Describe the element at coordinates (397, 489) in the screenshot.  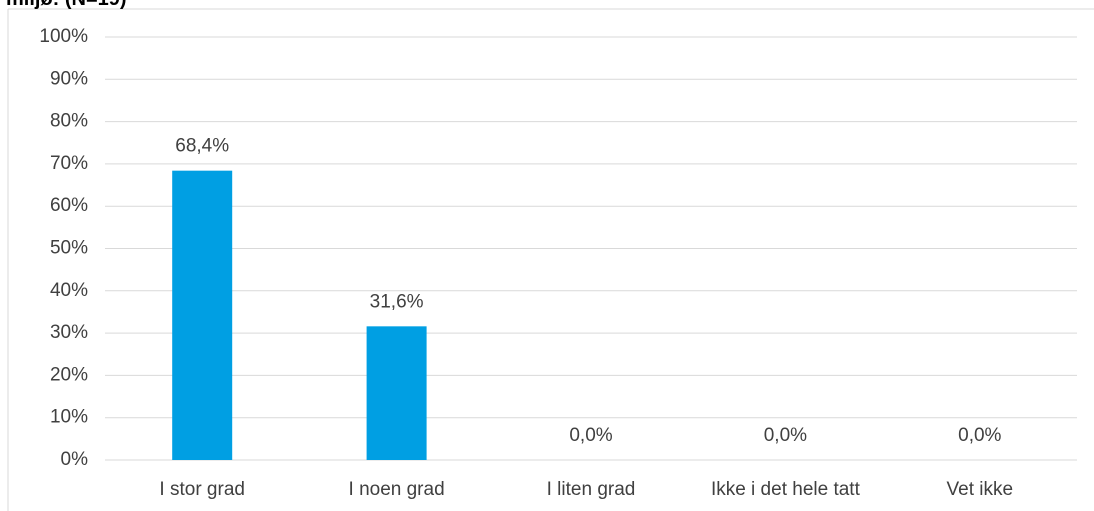
I see `x-tick-label: I noen grad` at that location.